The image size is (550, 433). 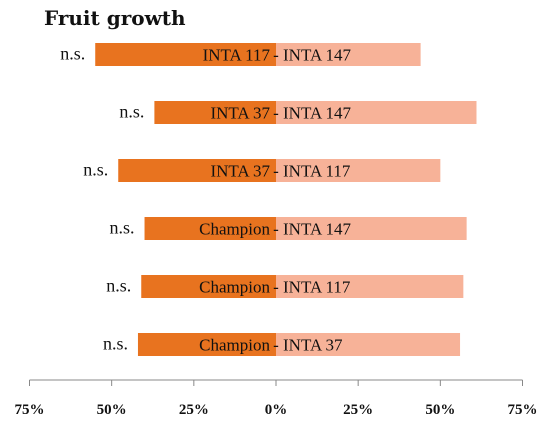 I want to click on chart-title: Fruit growth, so click(x=115, y=18).